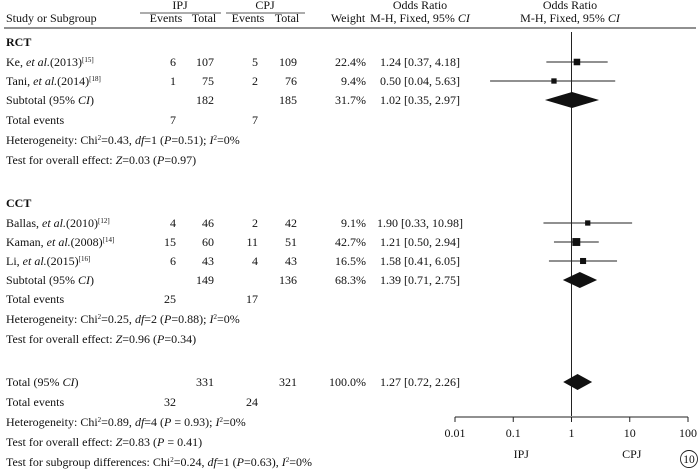 The width and height of the screenshot is (700, 471). Describe the element at coordinates (572, 100) in the screenshot. I see `subtotal-diamond-rct` at that location.